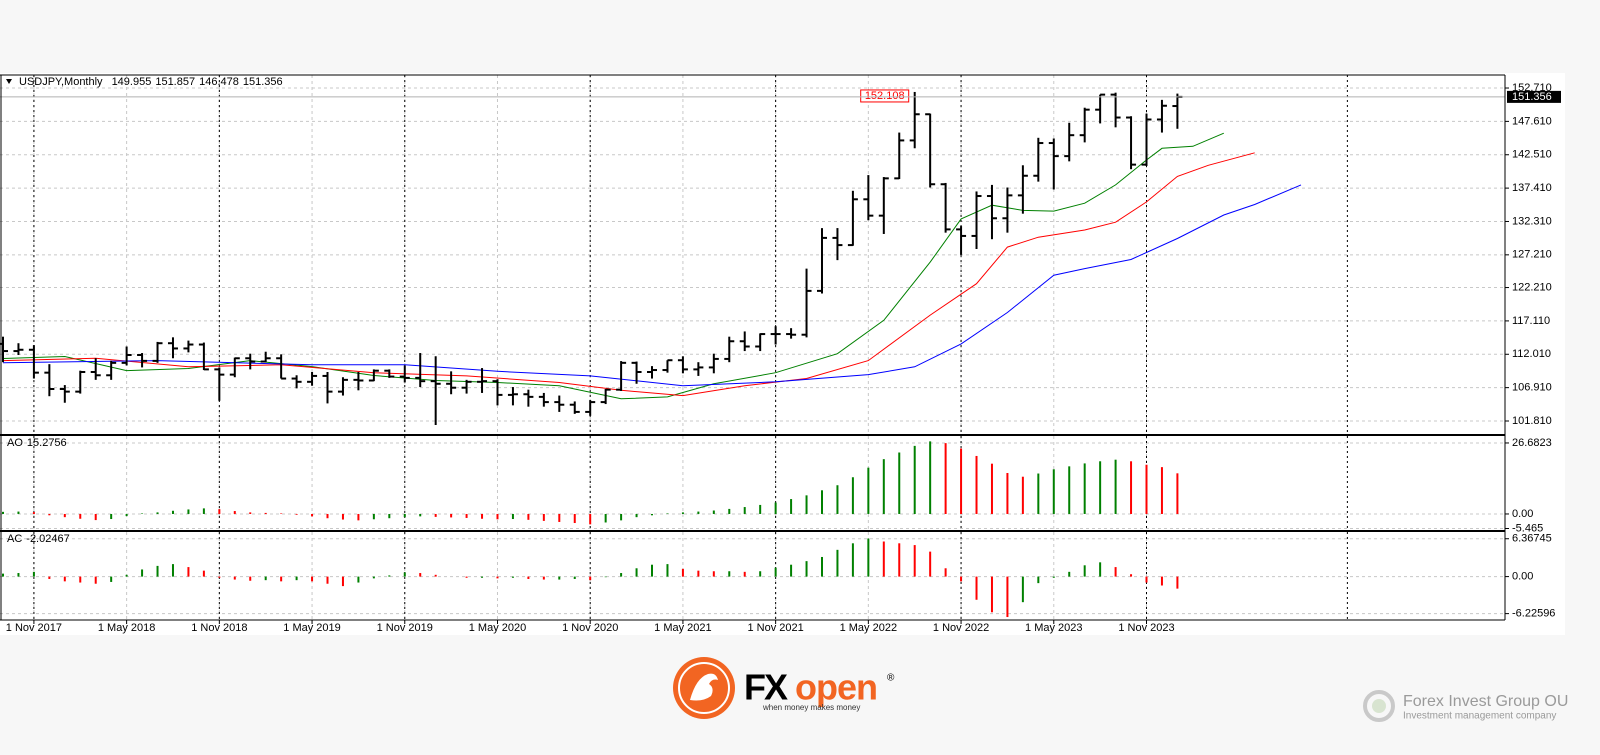  I want to click on x-tick-label: 1 May 2019, so click(311, 628).